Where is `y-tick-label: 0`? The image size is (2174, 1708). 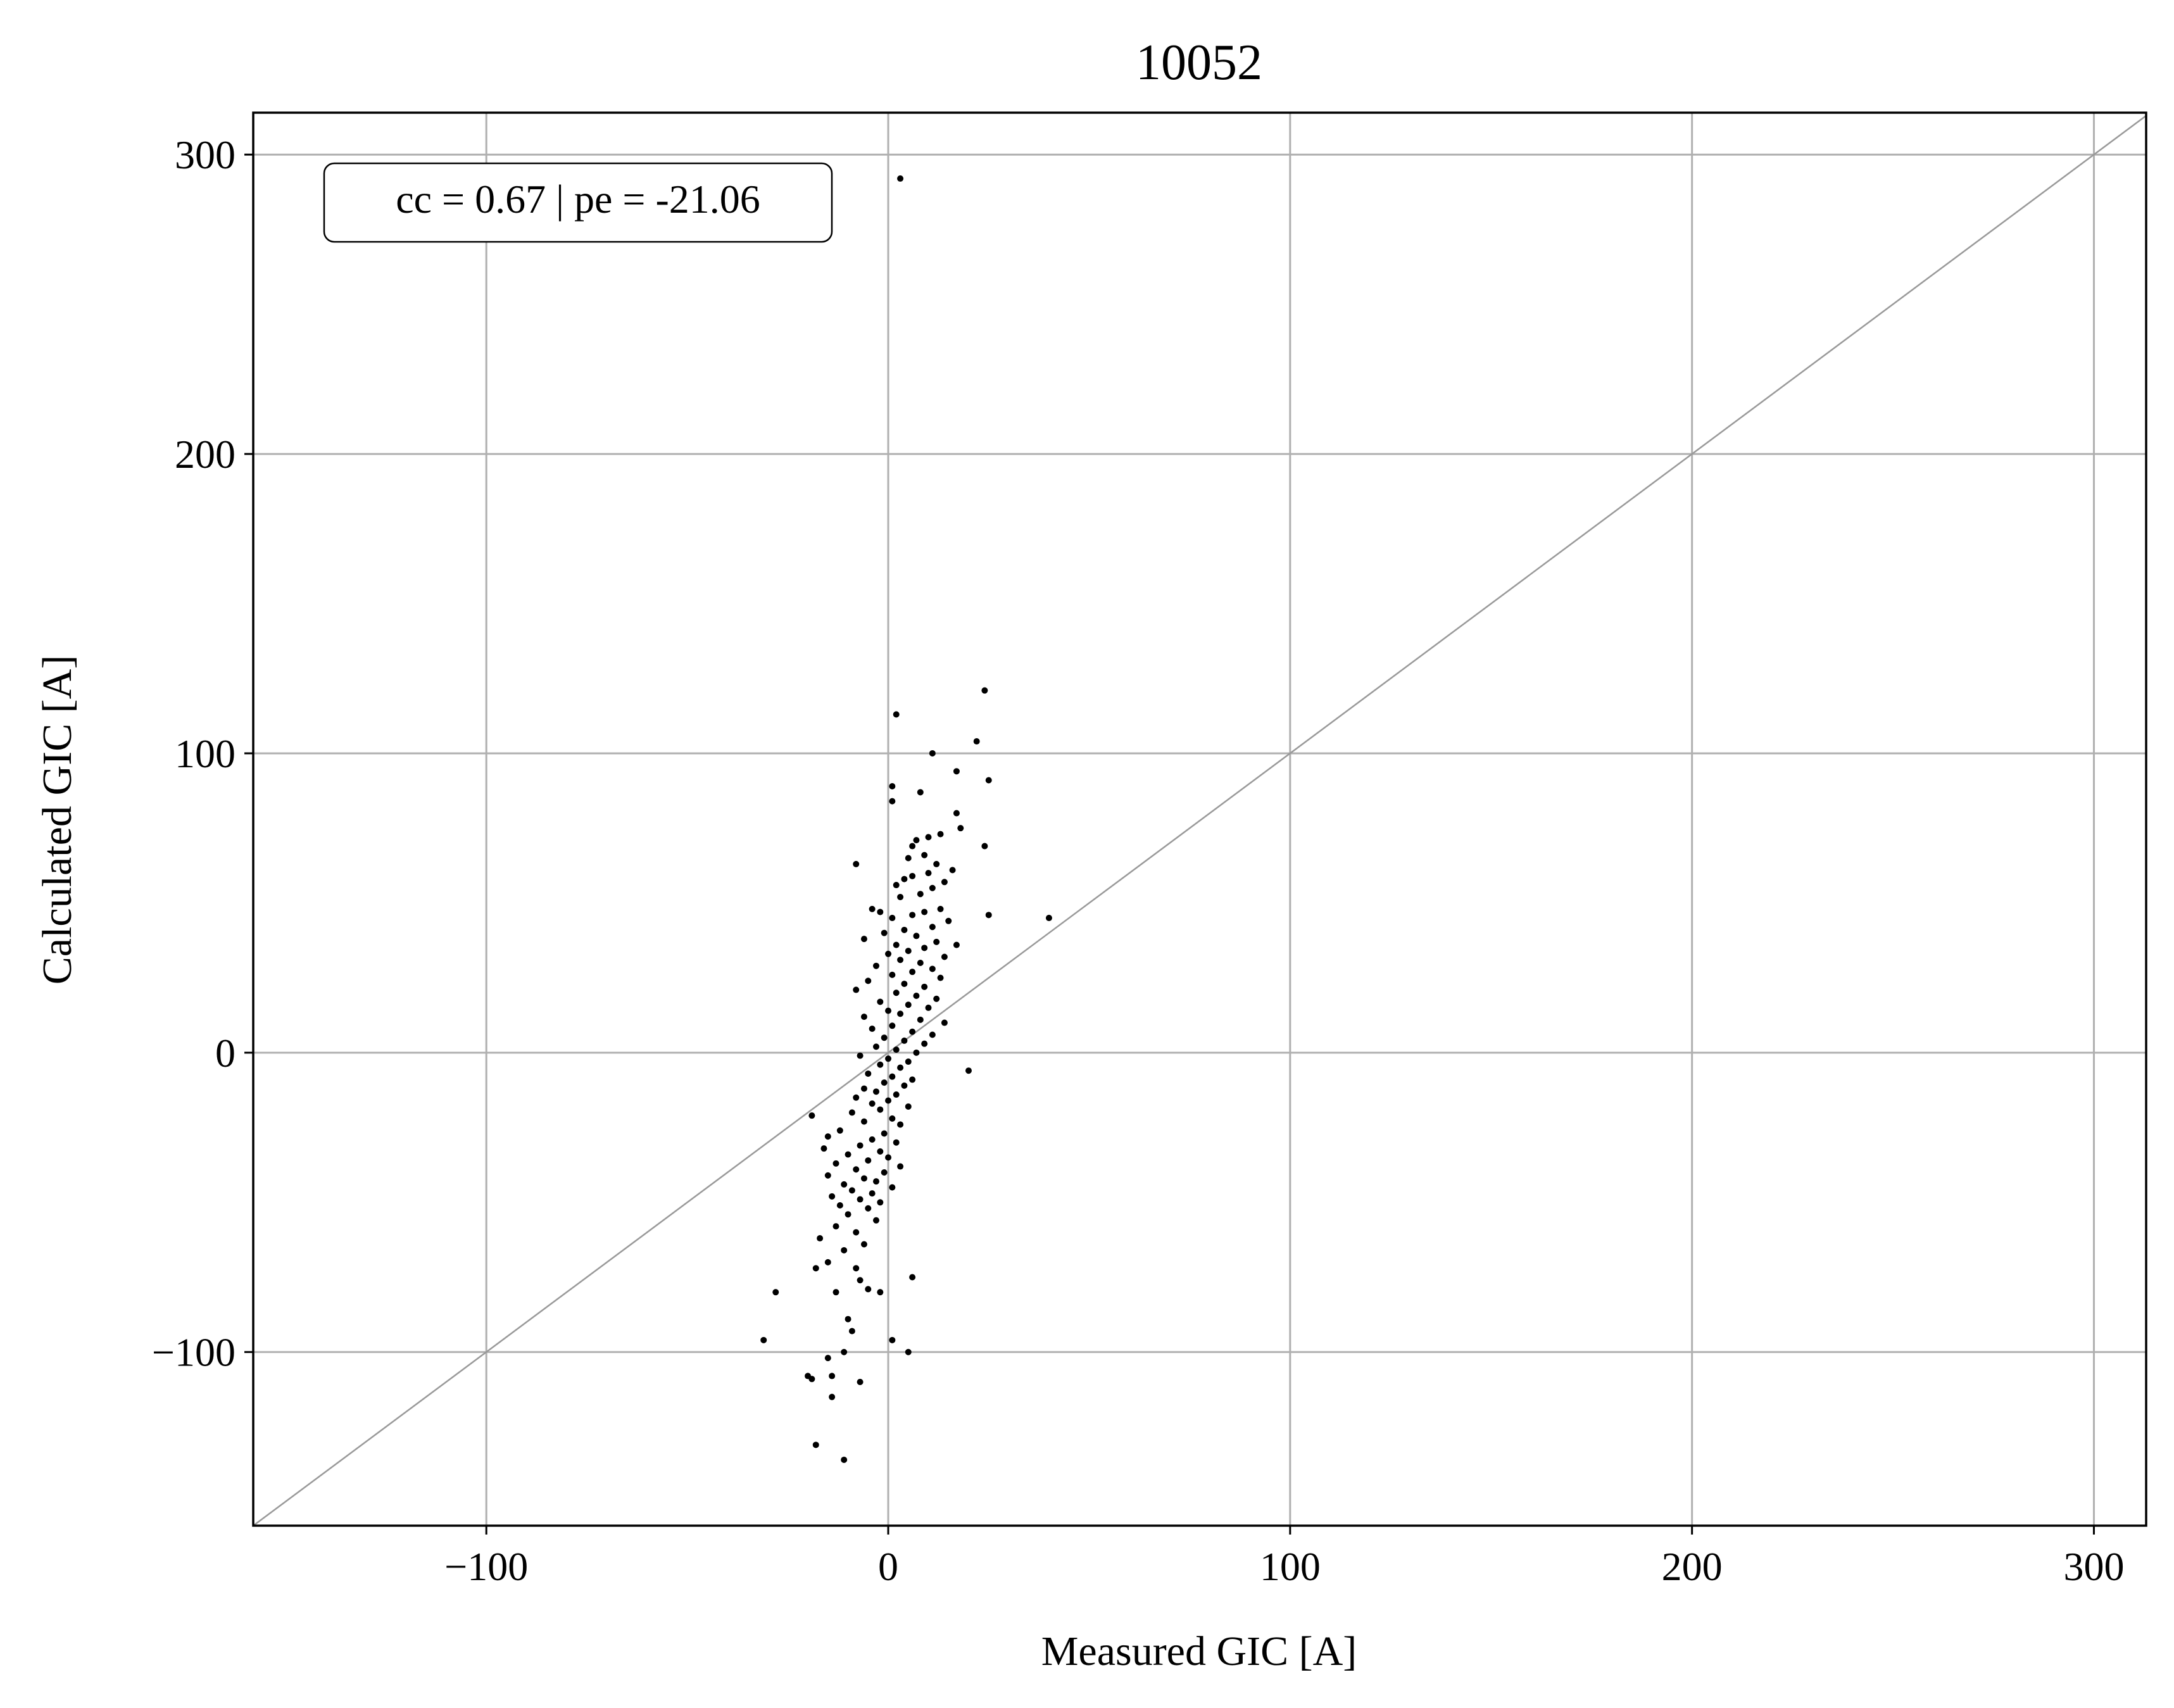 y-tick-label: 0 is located at coordinates (225, 1053).